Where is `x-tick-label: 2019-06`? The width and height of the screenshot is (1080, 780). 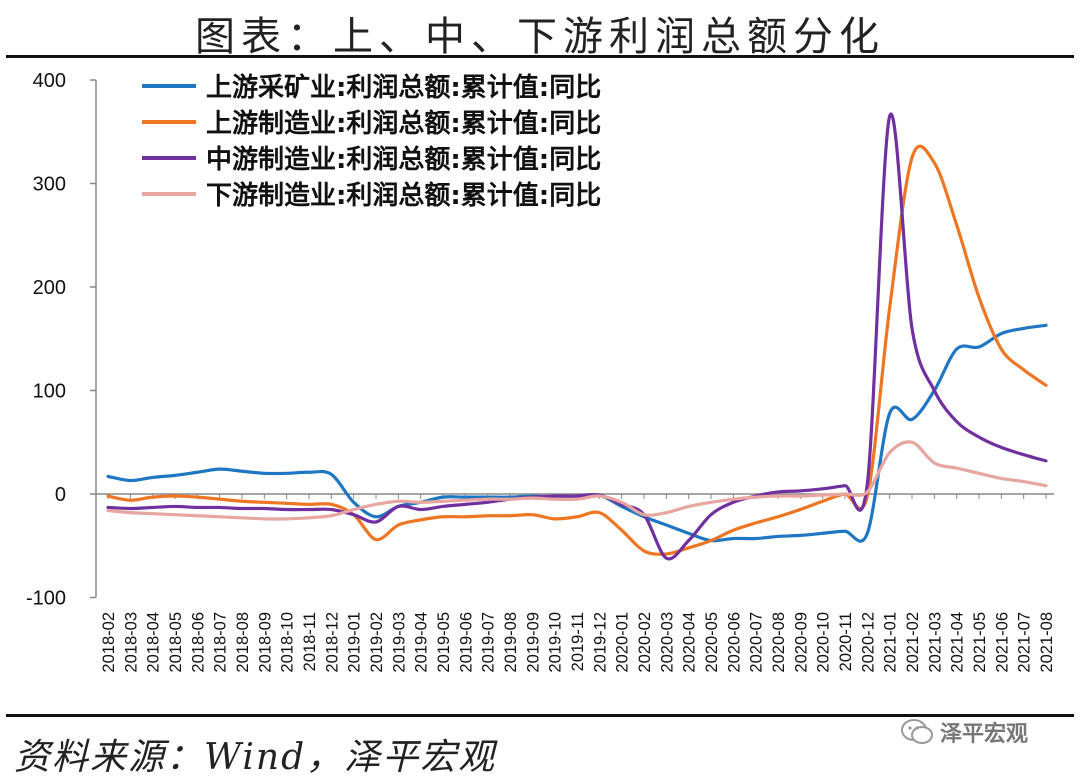 x-tick-label: 2019-06 is located at coordinates (466, 642).